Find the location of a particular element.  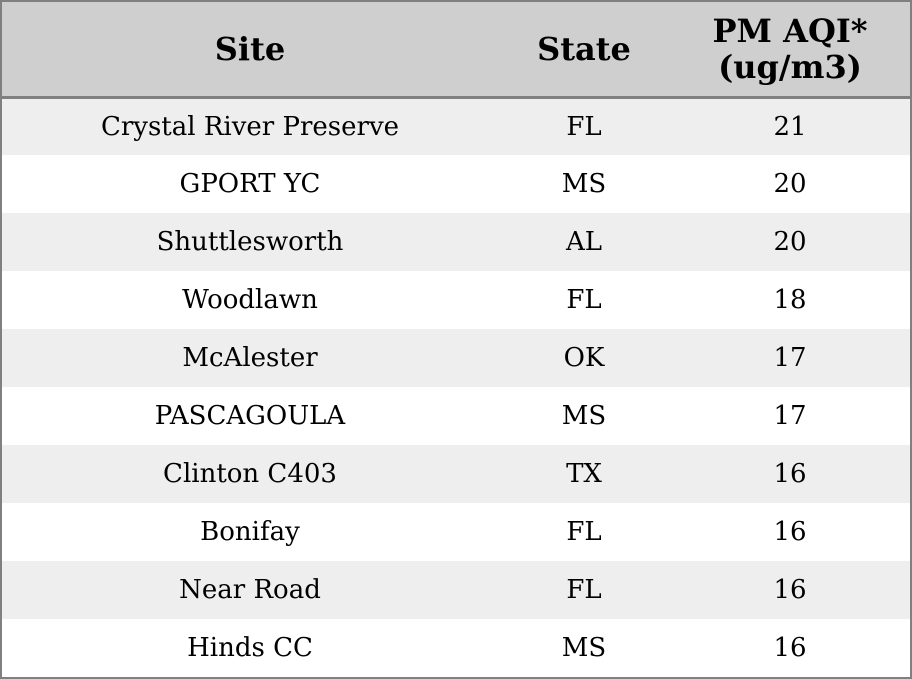

cell-site: McAlester is located at coordinates (250, 358).